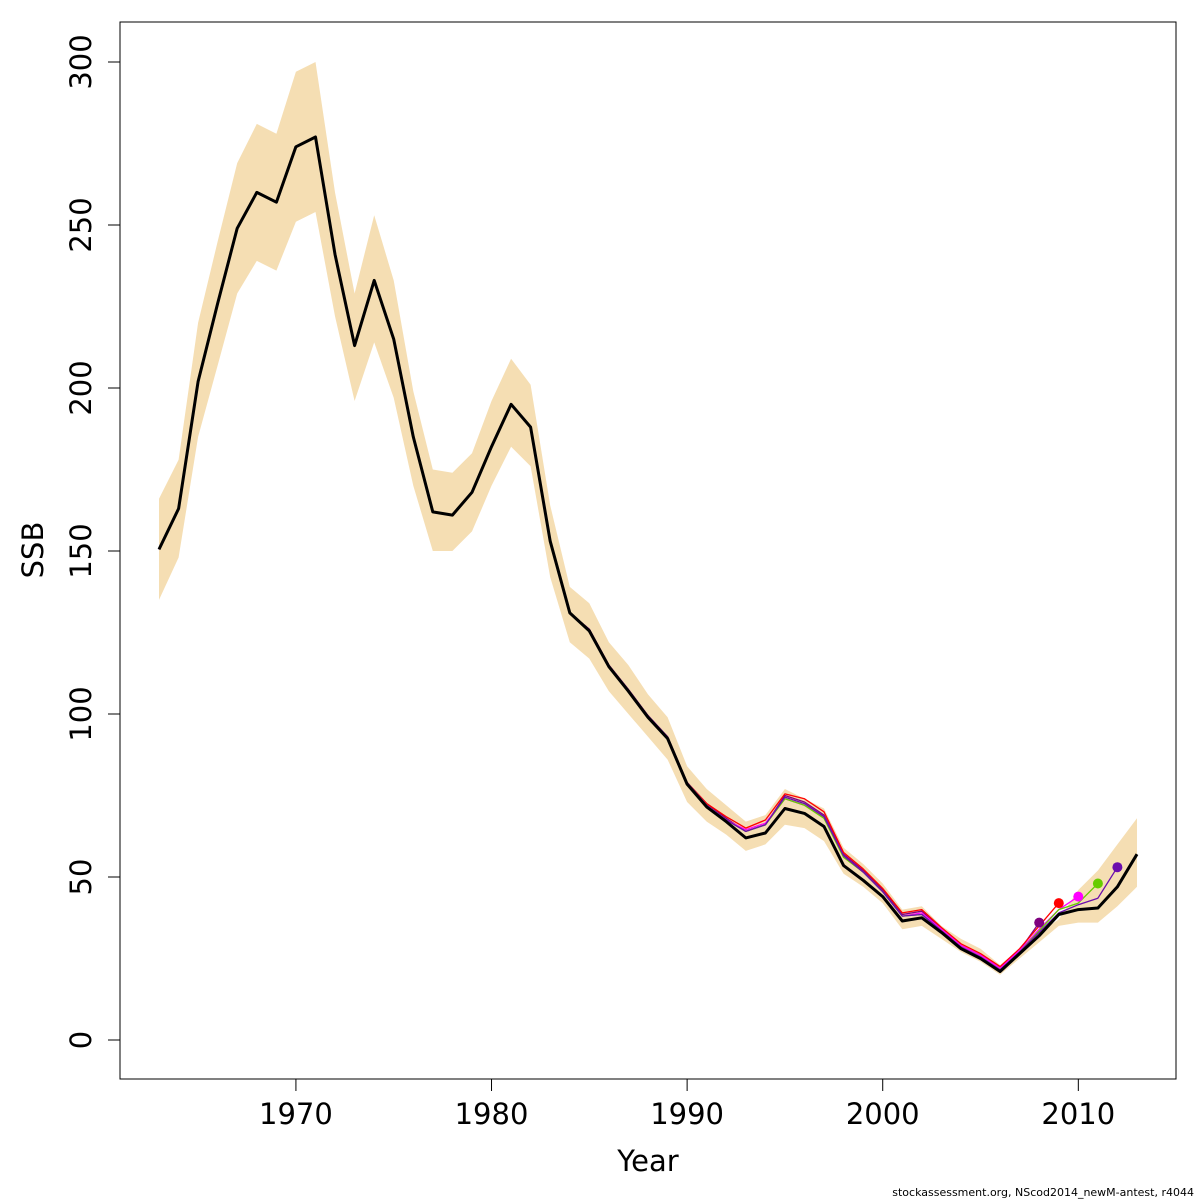  I want to click on x-tick-label-2010: 2010, so click(1078, 1114).